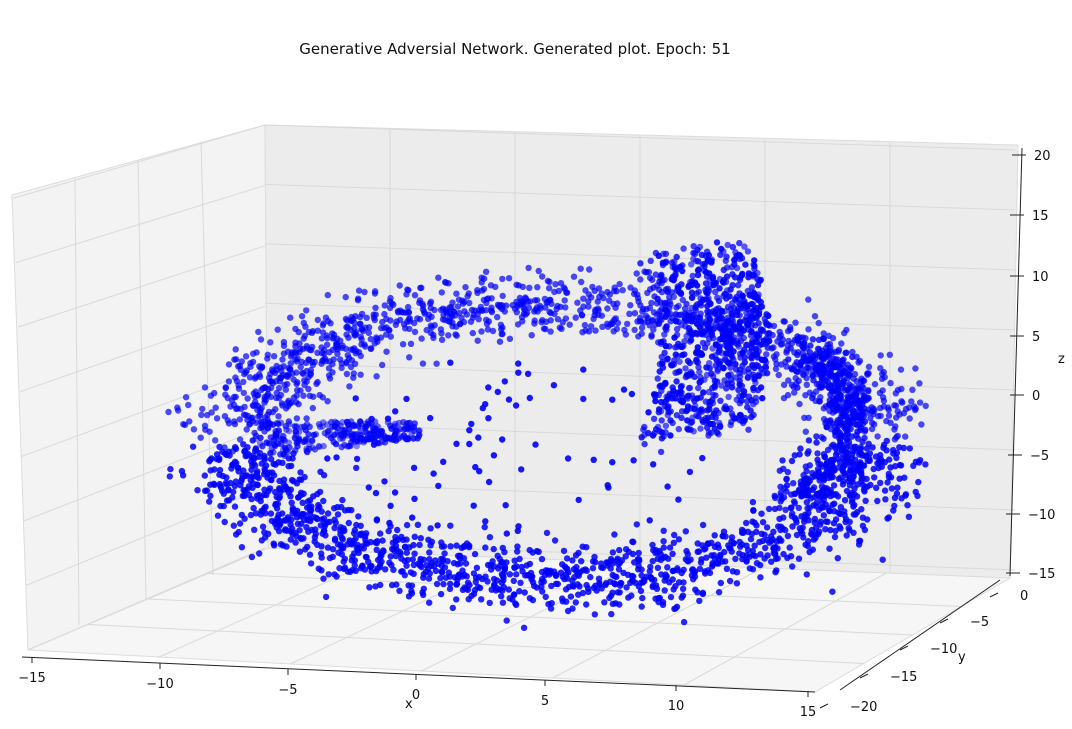 The image size is (1072, 729). I want to click on x-tick-label: −15, so click(31, 678).